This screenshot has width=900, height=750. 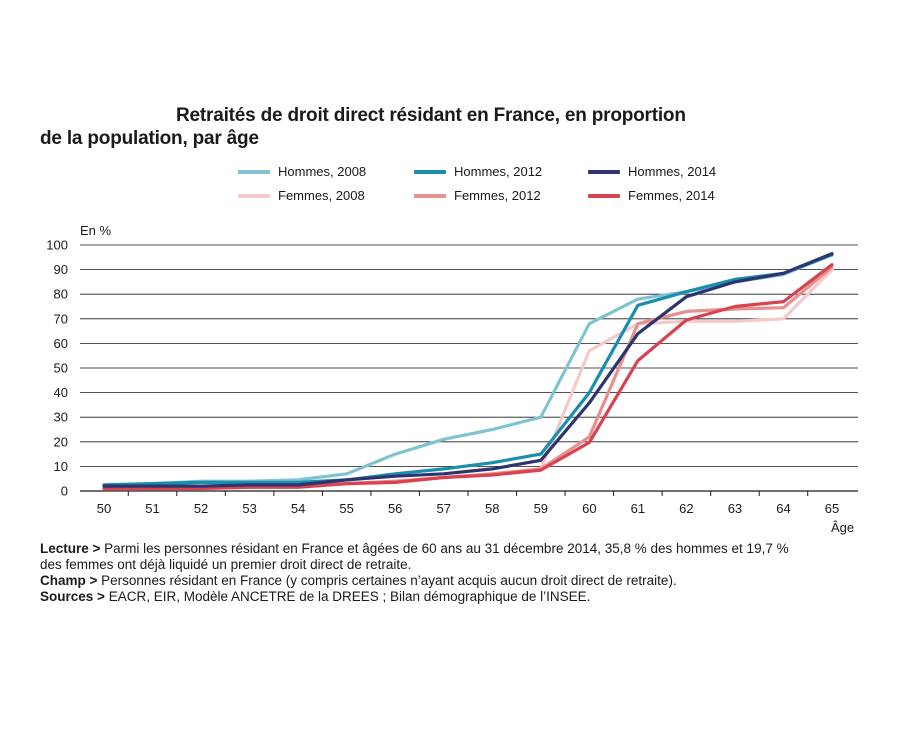 What do you see at coordinates (61, 294) in the screenshot?
I see `y-tick-label: 80` at bounding box center [61, 294].